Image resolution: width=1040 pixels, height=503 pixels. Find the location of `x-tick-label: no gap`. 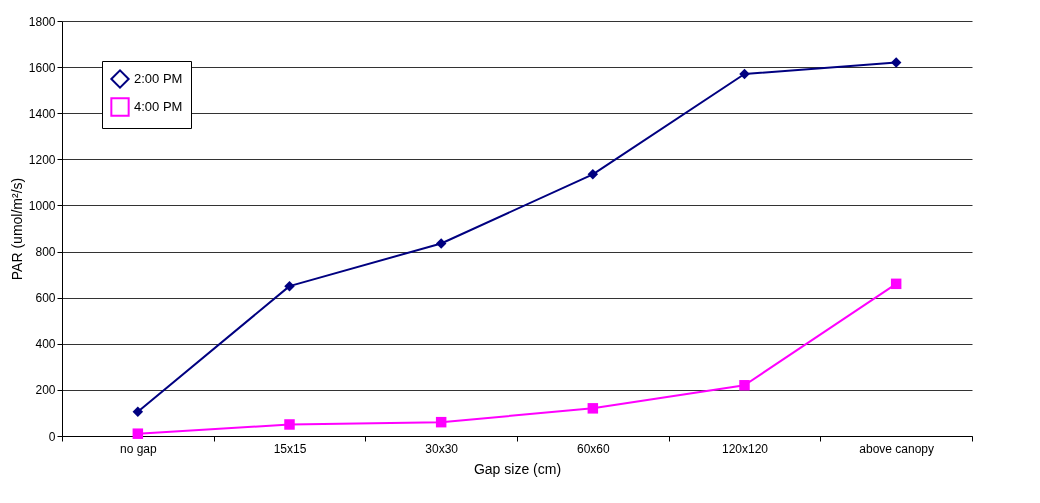

x-tick-label: no gap is located at coordinates (138, 448).